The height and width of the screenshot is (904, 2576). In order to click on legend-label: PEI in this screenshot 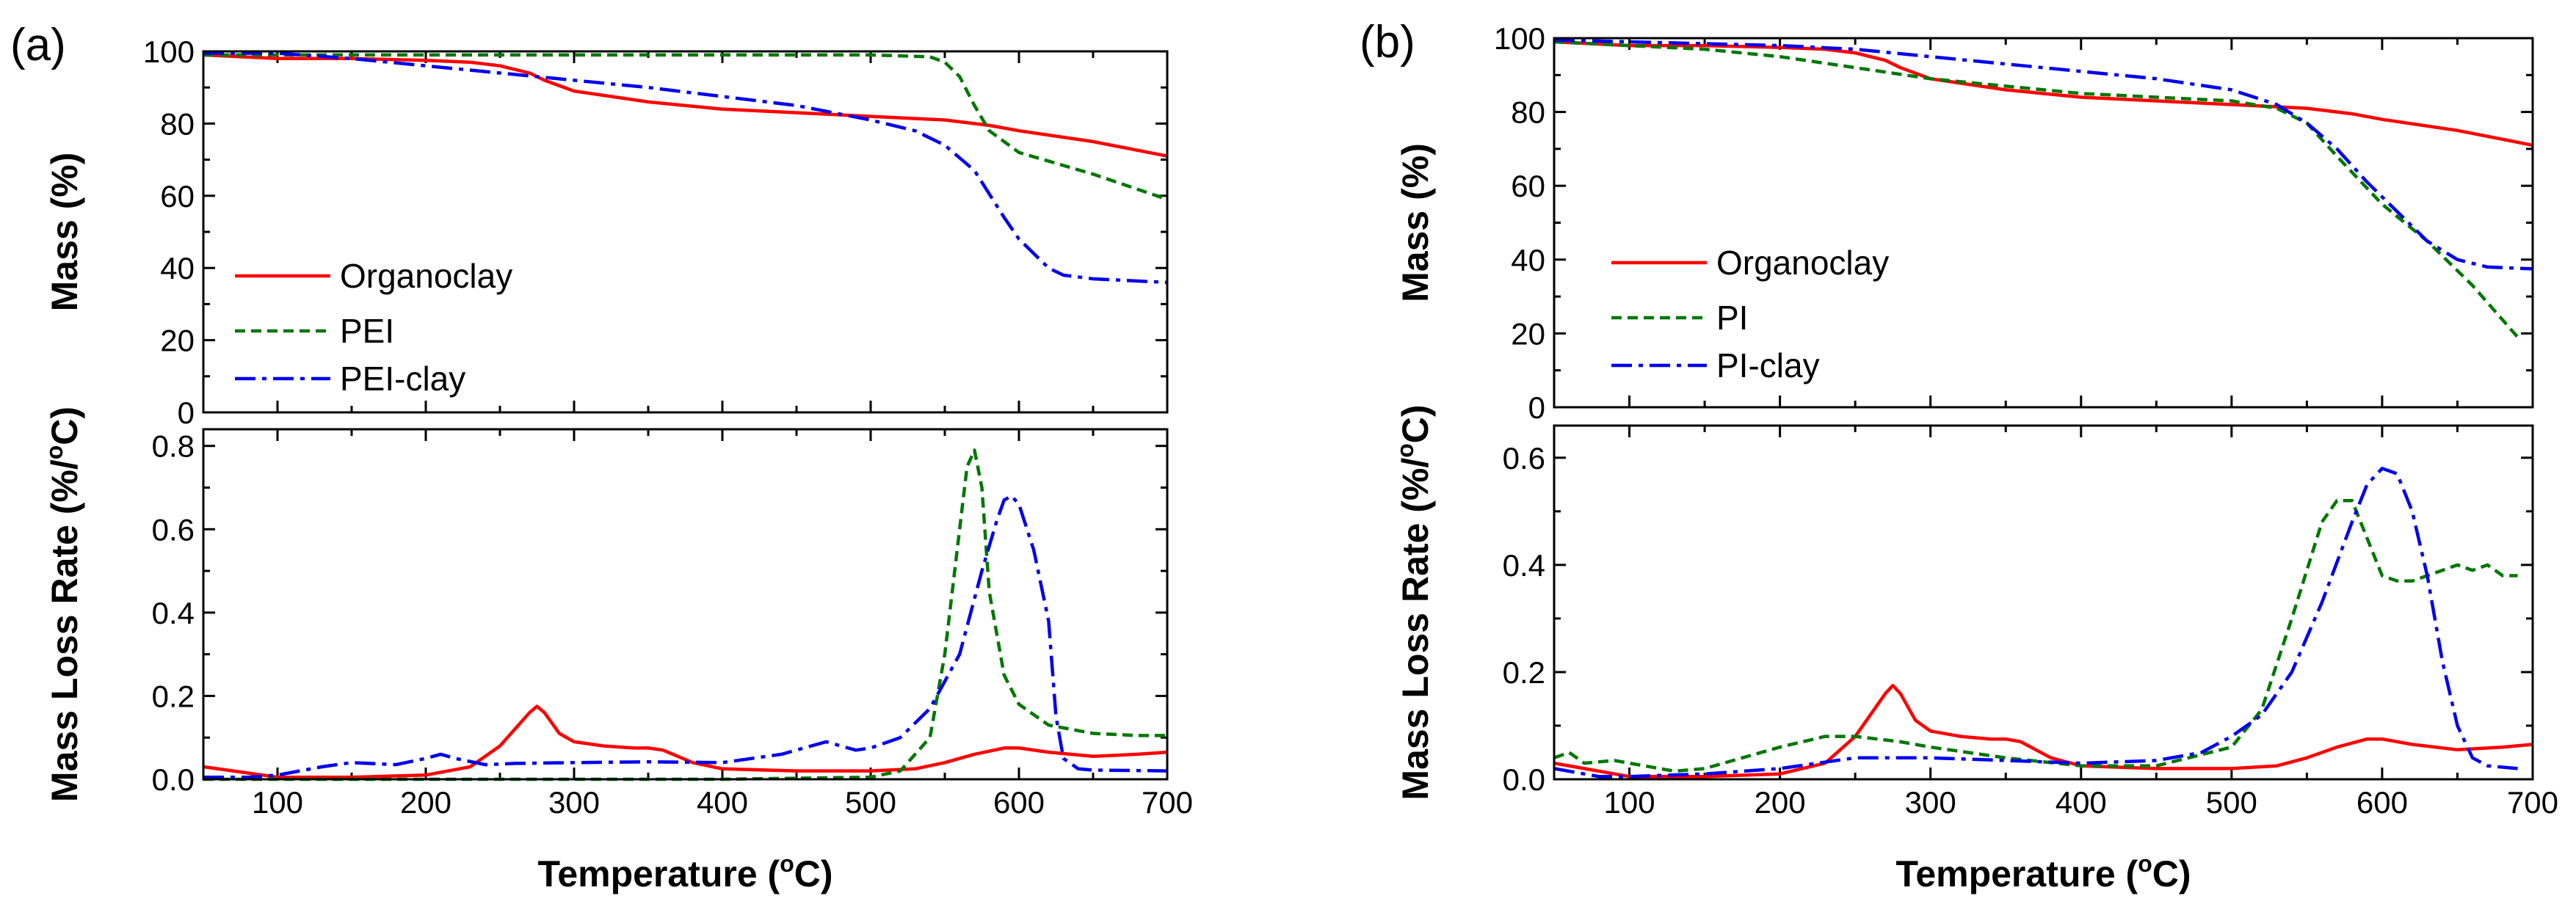, I will do `click(367, 331)`.